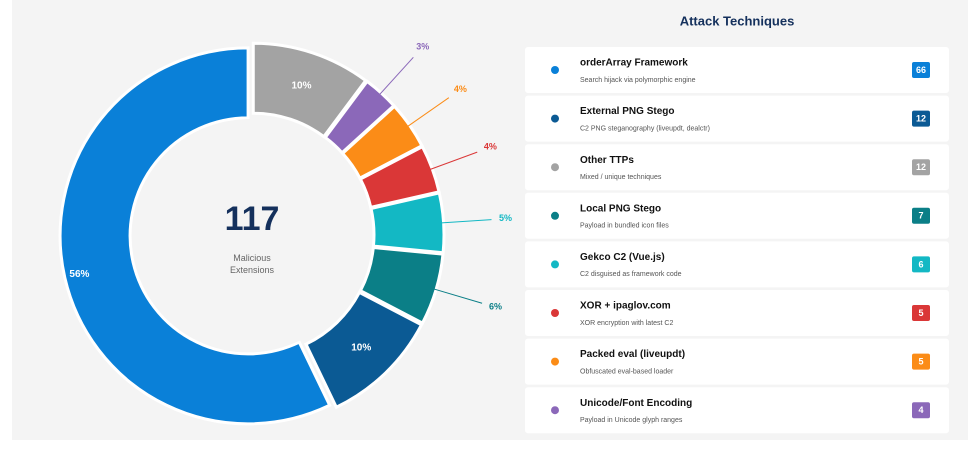 Image resolution: width=980 pixels, height=450 pixels. Describe the element at coordinates (632, 354) in the screenshot. I see `technique-name: Packed eval (liveupdt)` at that location.